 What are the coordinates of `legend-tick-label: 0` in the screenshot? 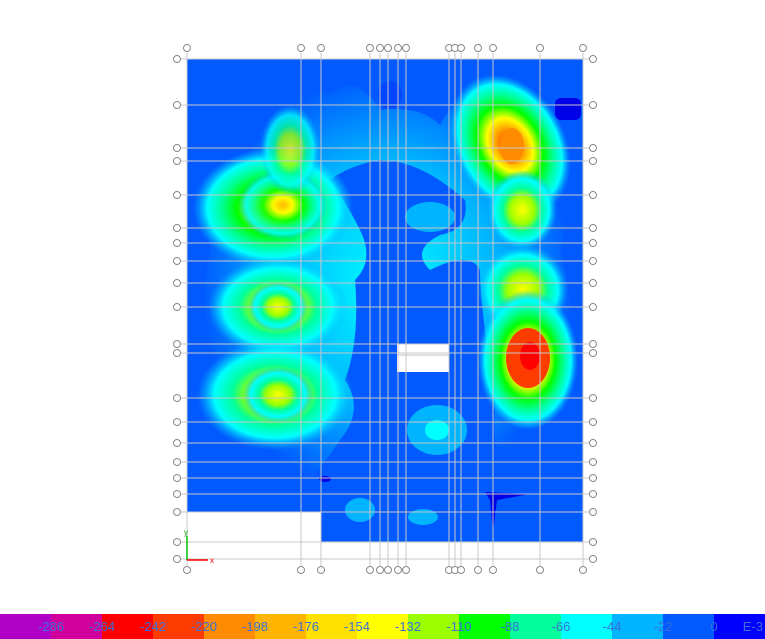 It's located at (714, 626).